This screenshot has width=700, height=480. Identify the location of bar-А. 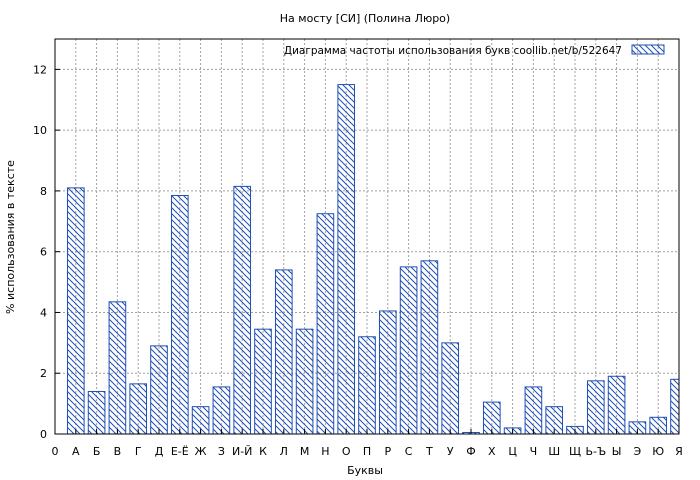
(75, 311).